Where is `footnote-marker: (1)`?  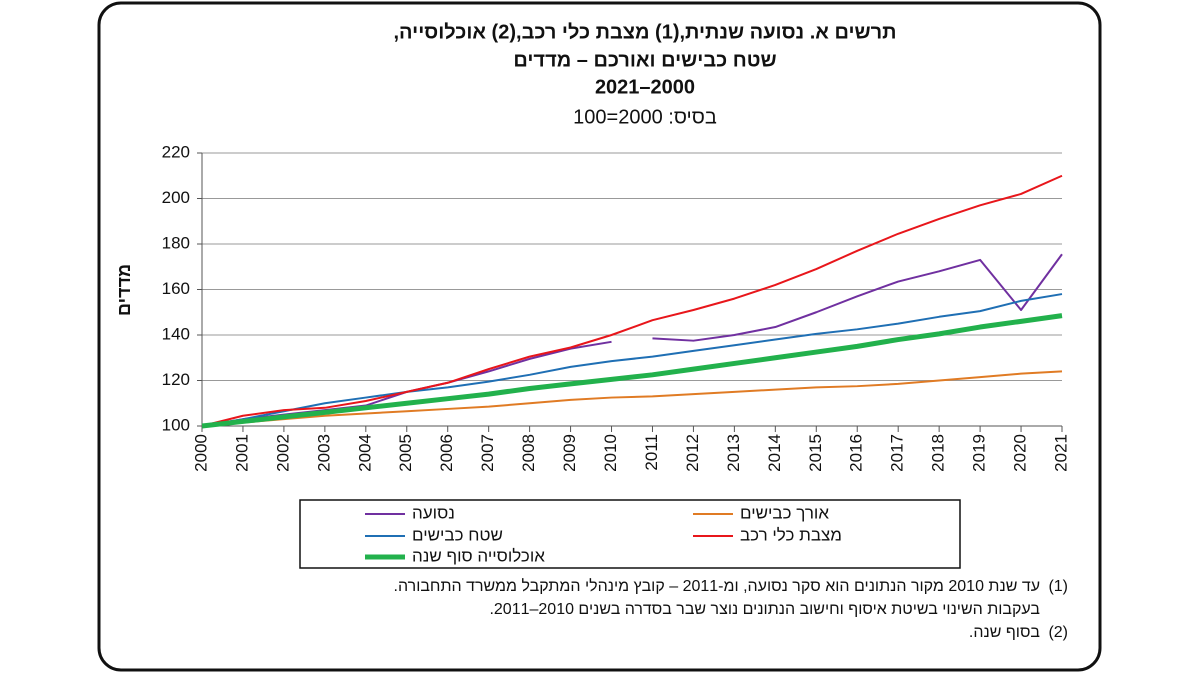
footnote-marker: (1) is located at coordinates (1058, 586).